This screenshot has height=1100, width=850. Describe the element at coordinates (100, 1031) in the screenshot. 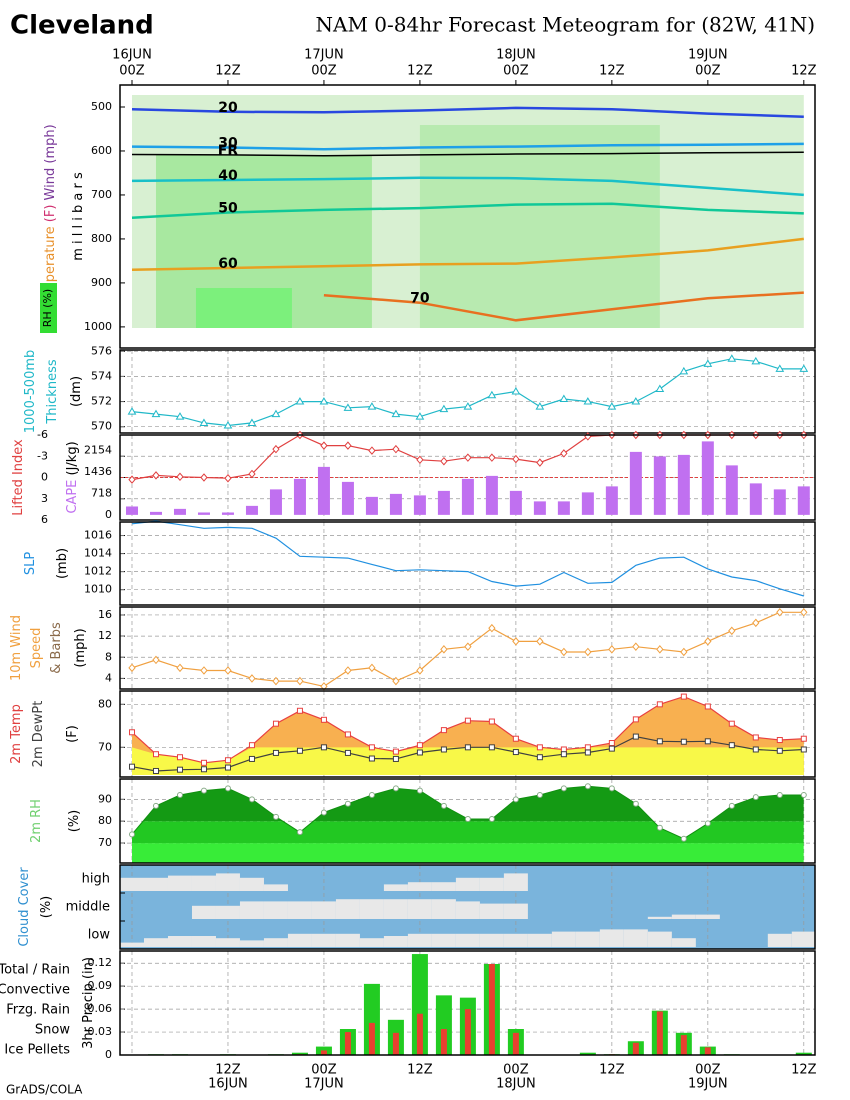

I see `y-tick-label: 0.03` at that location.